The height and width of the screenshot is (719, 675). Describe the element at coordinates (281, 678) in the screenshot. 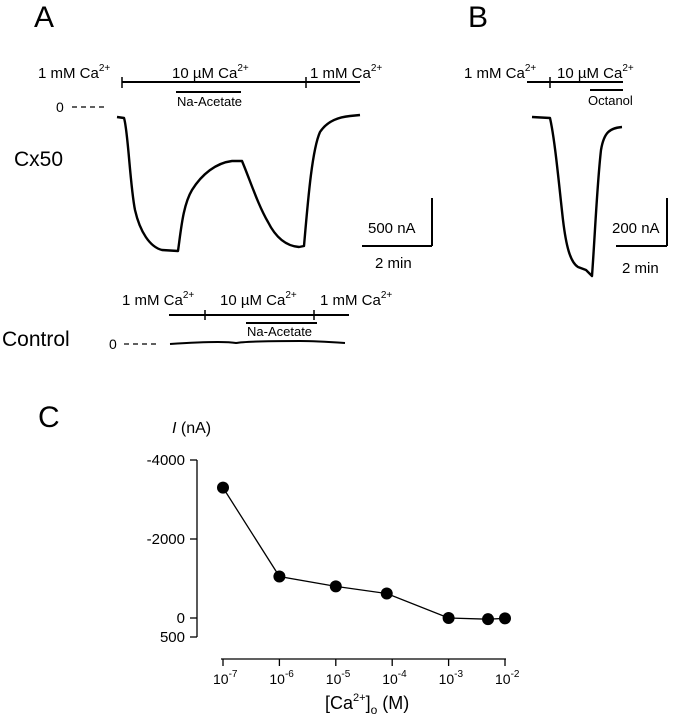

I see `x-tick-label: 10⁻⁶` at that location.